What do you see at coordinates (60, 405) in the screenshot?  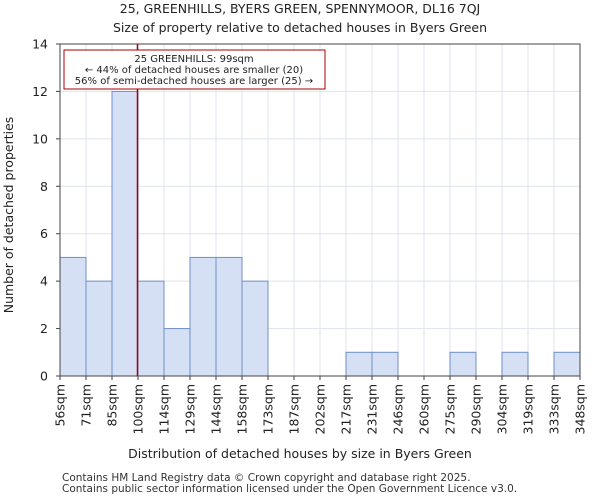 I see `x-tick-label-0: 56sqm` at bounding box center [60, 405].